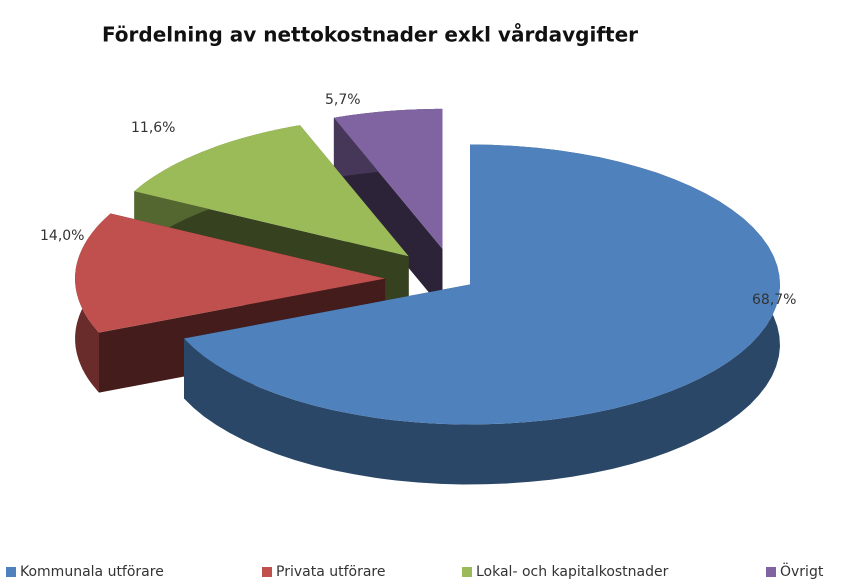  What do you see at coordinates (774, 300) in the screenshot?
I see `data-label: 68,7%` at bounding box center [774, 300].